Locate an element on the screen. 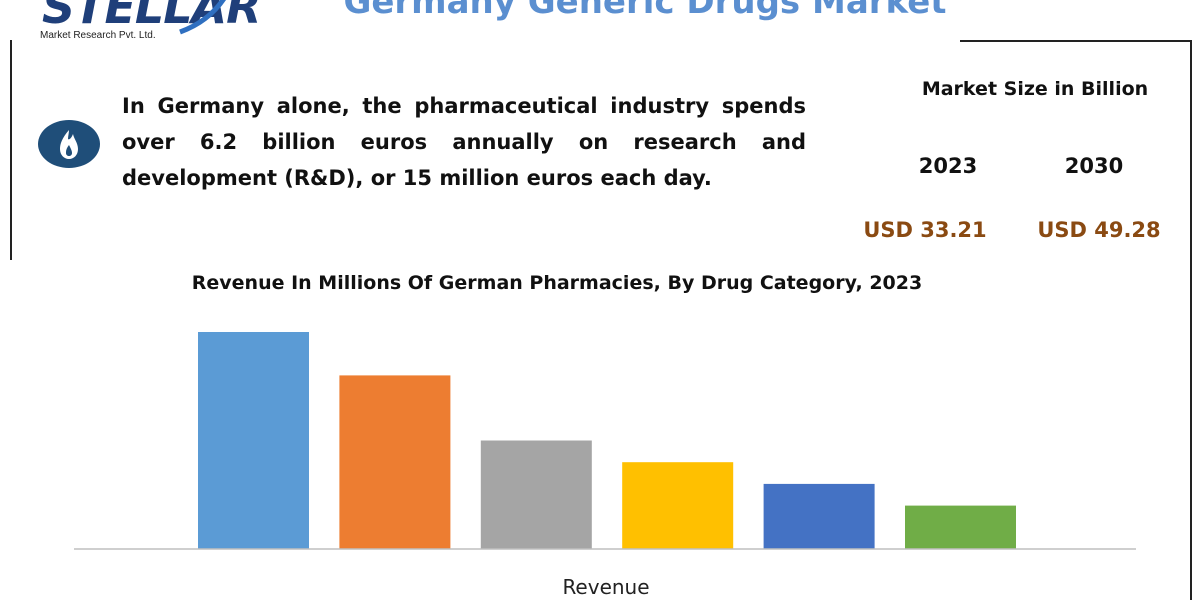  market-size-value-2030: USD 49.28 is located at coordinates (1099, 230).